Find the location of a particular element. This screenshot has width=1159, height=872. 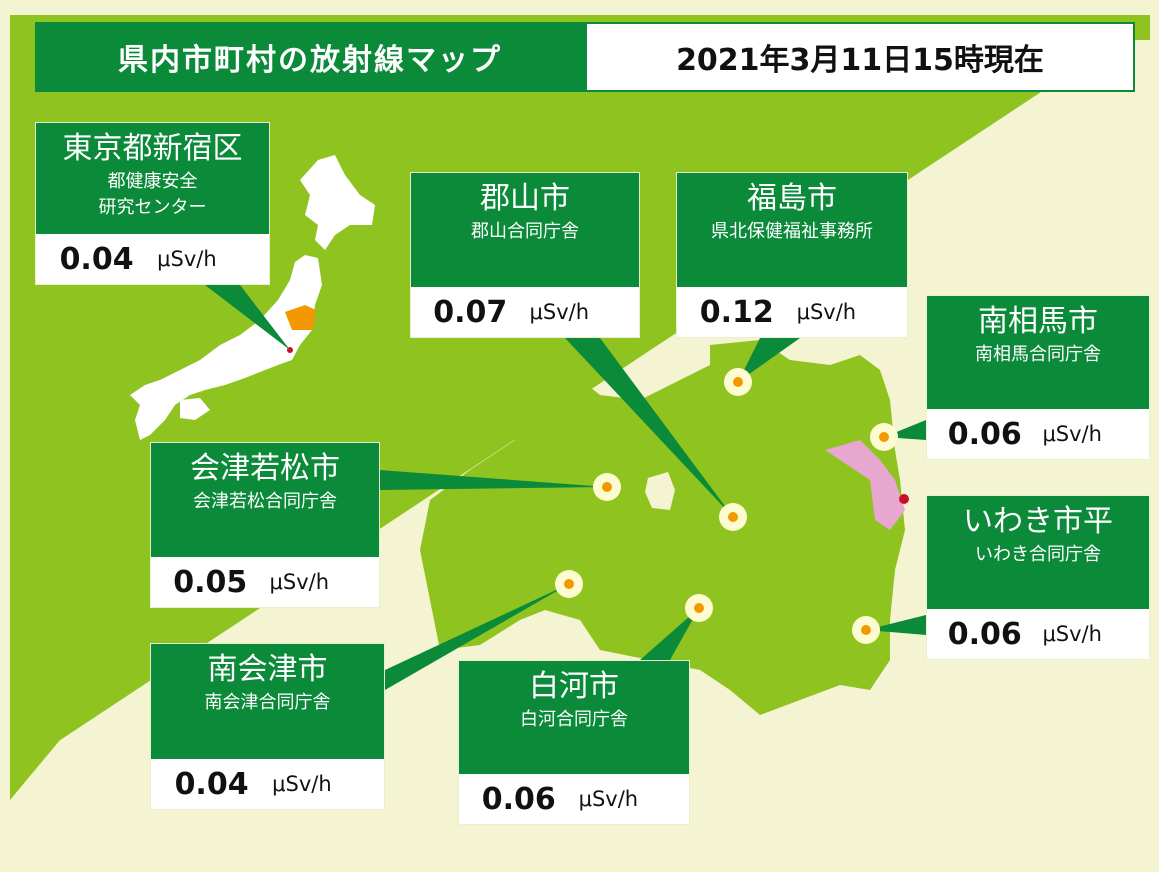

station-value: 0.12 is located at coordinates (736, 312).